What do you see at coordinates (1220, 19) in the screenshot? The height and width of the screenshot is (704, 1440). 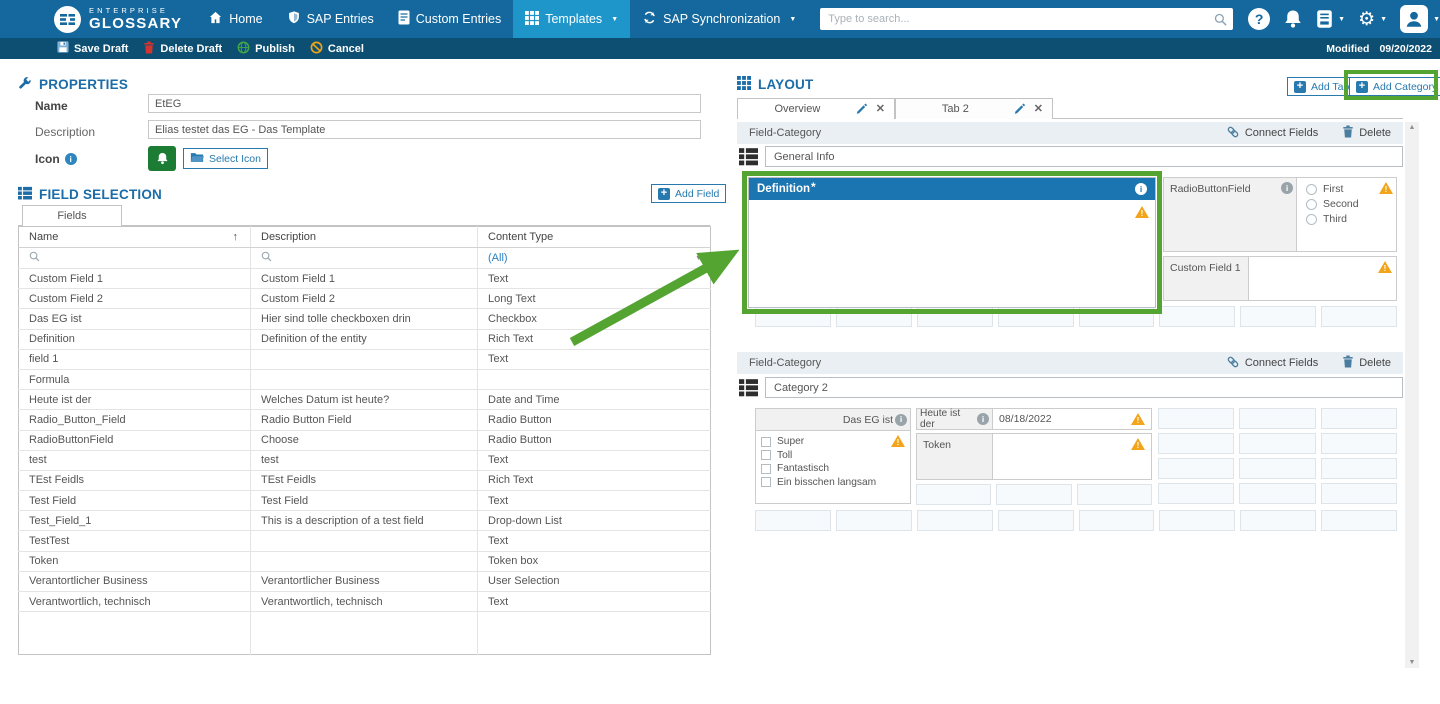 I see `search-icon` at bounding box center [1220, 19].